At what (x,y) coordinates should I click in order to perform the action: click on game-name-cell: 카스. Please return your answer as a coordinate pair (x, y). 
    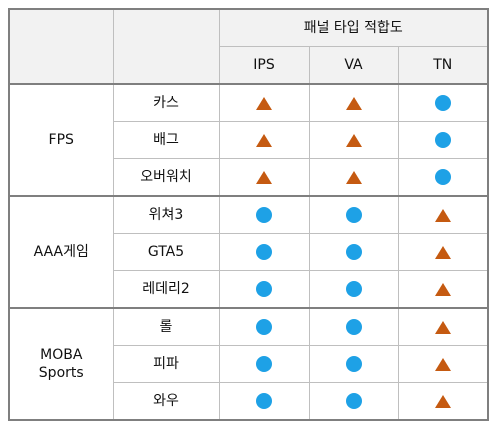
    Looking at the image, I should click on (166, 102).